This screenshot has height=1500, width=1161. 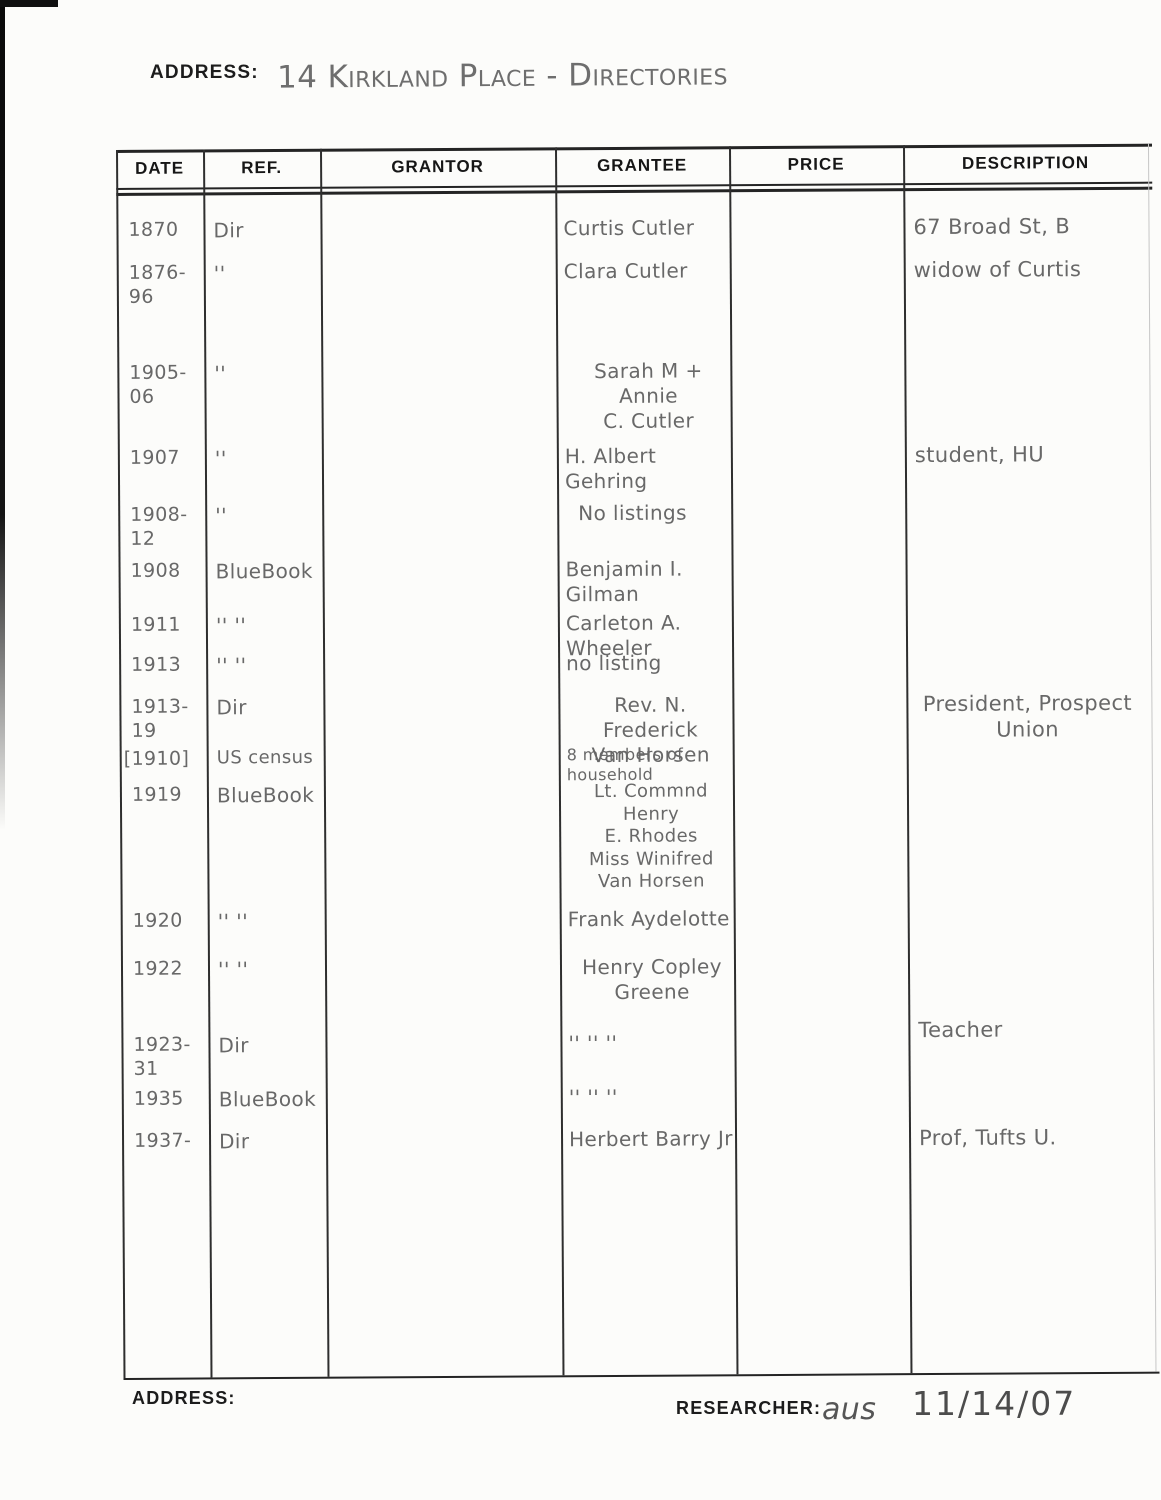 What do you see at coordinates (262, 167) in the screenshot?
I see `column-header-ref: REF.` at bounding box center [262, 167].